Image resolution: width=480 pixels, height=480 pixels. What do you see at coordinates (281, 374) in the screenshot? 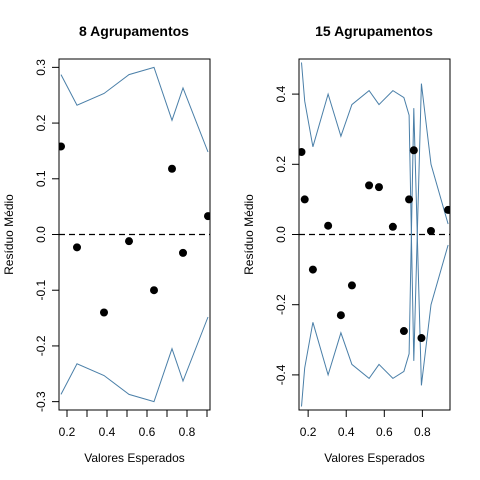
I see `y-tick-label: -0.4` at bounding box center [281, 374].